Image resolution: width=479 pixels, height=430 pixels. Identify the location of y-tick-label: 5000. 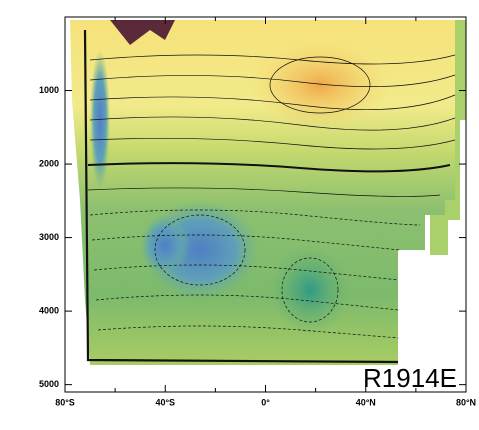
(49, 384).